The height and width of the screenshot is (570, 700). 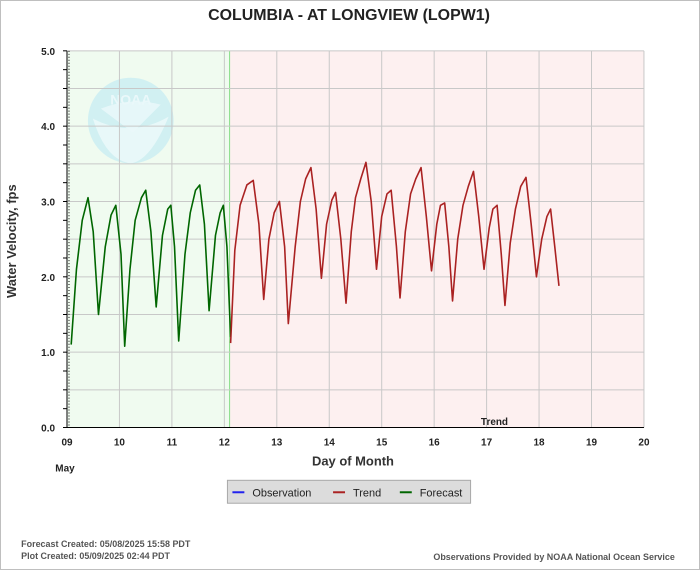 What do you see at coordinates (95, 556) in the screenshot?
I see `plot-created-text: Plot Created: 05/09/2025 02:44 PDT` at bounding box center [95, 556].